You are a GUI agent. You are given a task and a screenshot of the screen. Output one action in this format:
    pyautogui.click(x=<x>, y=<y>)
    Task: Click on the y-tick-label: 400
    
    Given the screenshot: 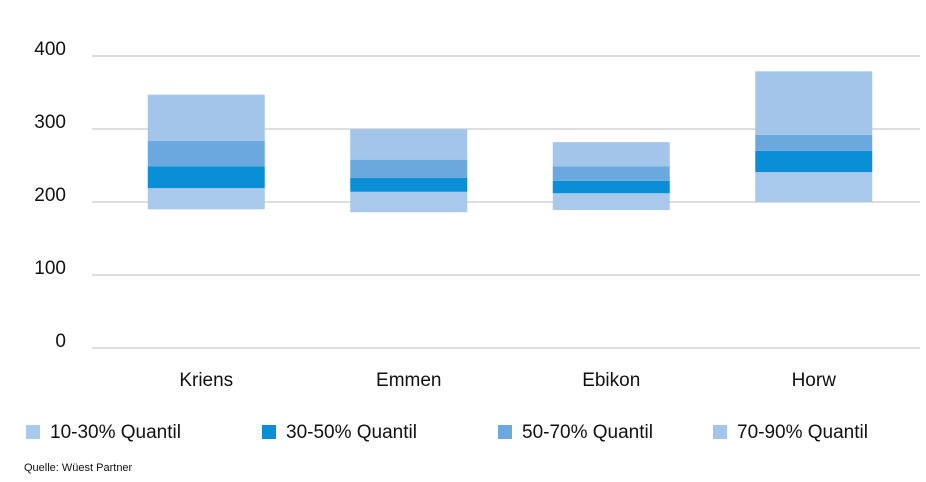 What is the action you would take?
    pyautogui.click(x=50, y=49)
    